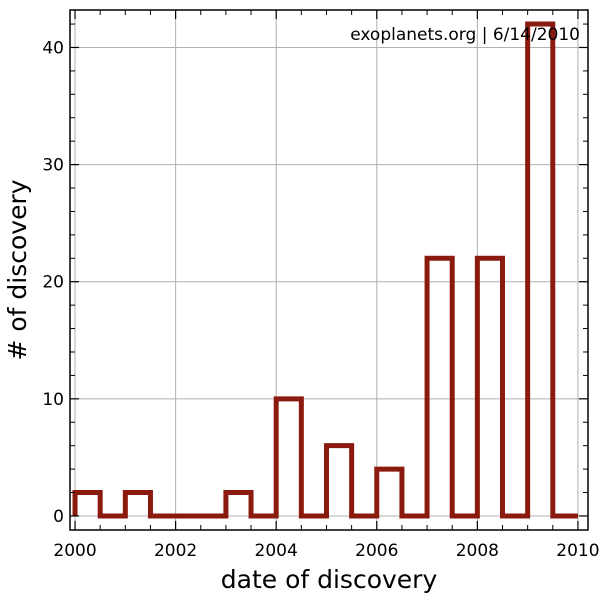 The image size is (600, 600). What do you see at coordinates (58, 517) in the screenshot?
I see `y-tick-label: 0` at bounding box center [58, 517].